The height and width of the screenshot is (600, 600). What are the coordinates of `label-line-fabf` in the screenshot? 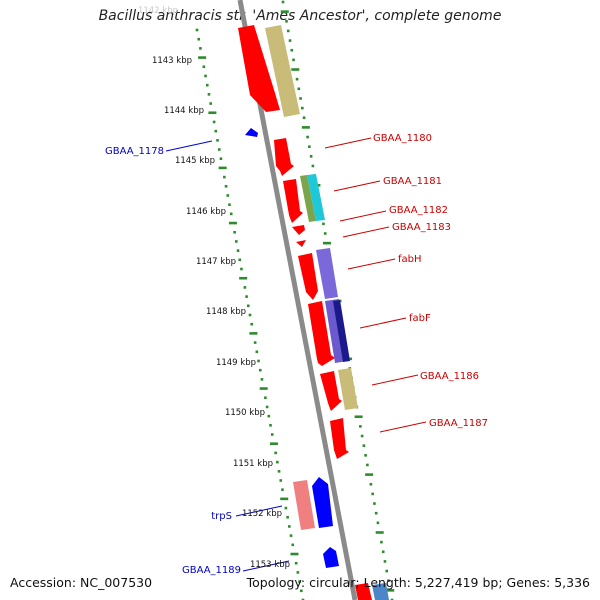 It's located at (383, 323).